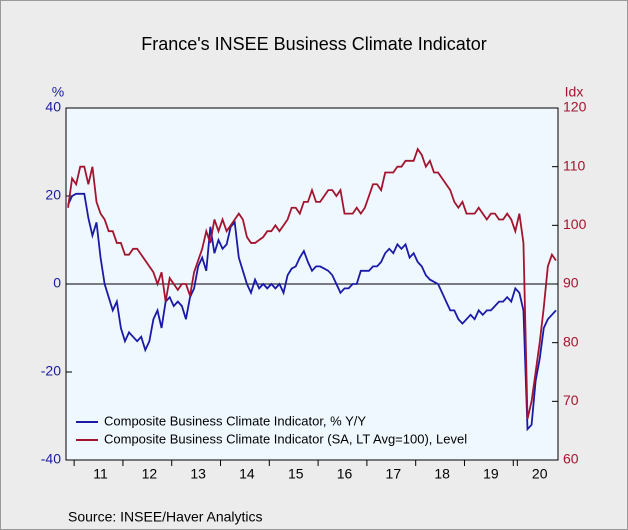  Describe the element at coordinates (574, 92) in the screenshot. I see `y2-axis-label: Idx` at that location.